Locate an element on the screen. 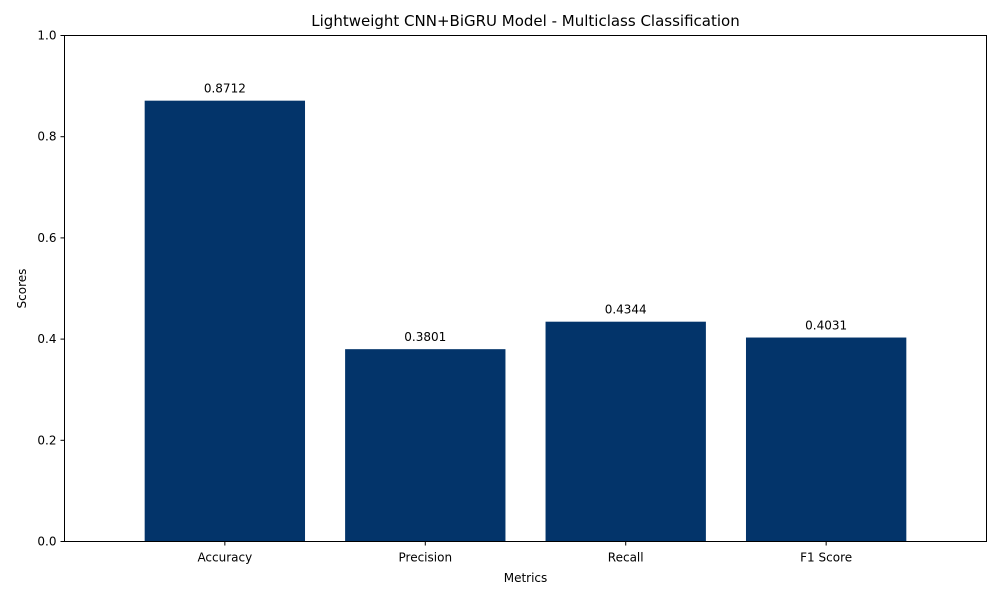  bar-precision is located at coordinates (425, 445).